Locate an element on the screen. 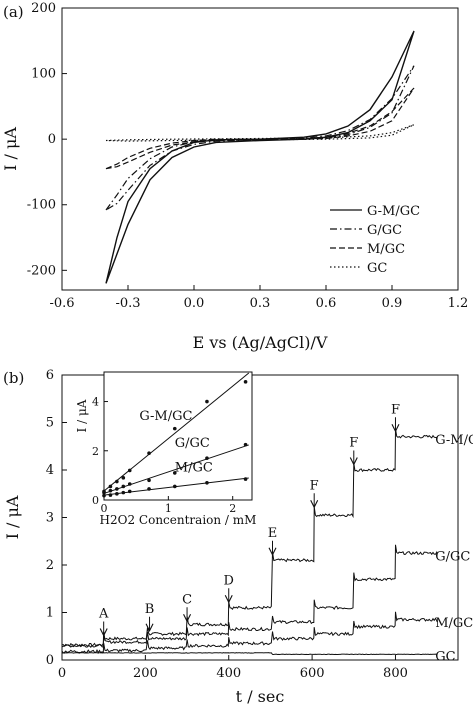 The height and width of the screenshot is (707, 473). inset-x-tick-label: 2 is located at coordinates (232, 508).